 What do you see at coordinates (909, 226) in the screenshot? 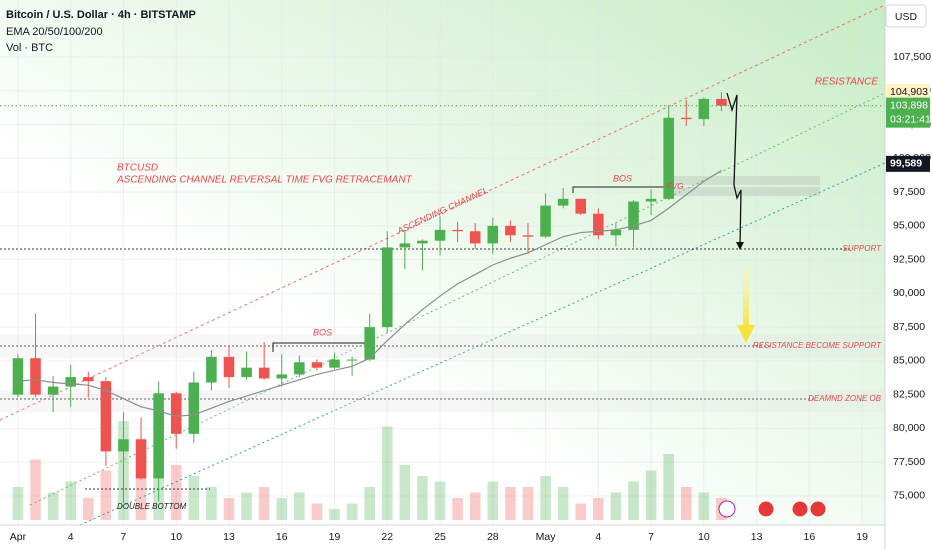
I see `y-tick-label: 95,000` at bounding box center [909, 226].